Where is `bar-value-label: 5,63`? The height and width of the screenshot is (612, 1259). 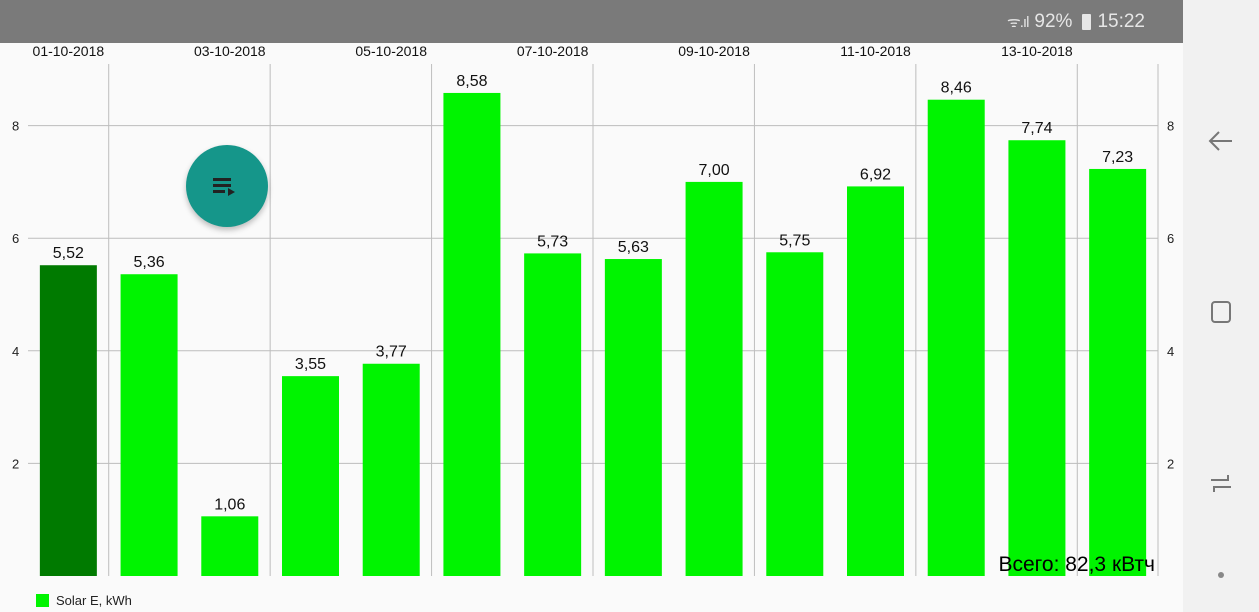 bar-value-label: 5,63 is located at coordinates (633, 247).